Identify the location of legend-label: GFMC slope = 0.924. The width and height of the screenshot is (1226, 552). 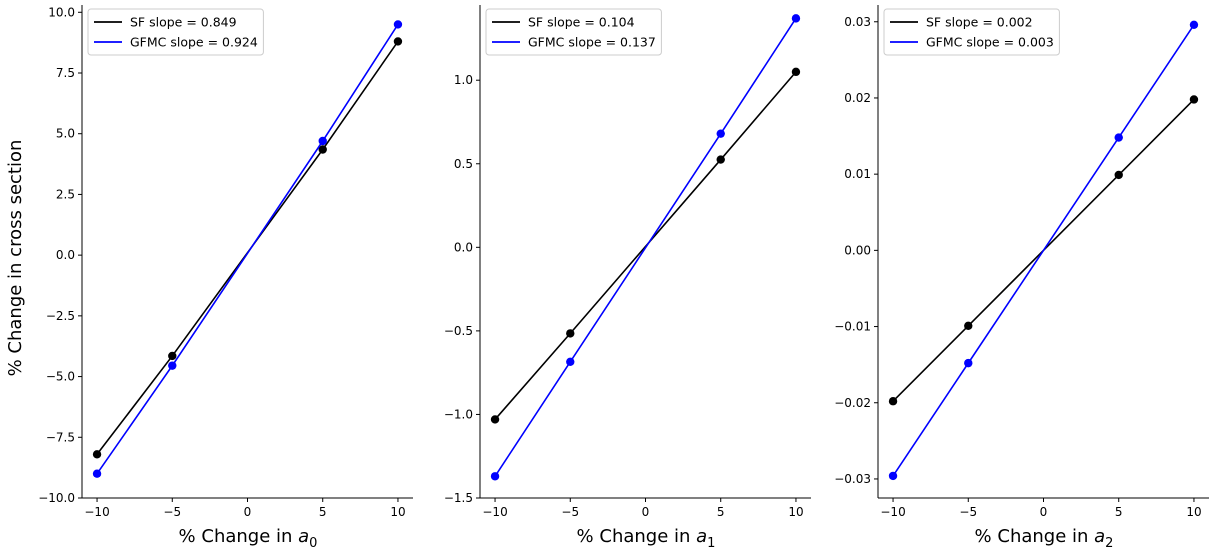
(194, 42).